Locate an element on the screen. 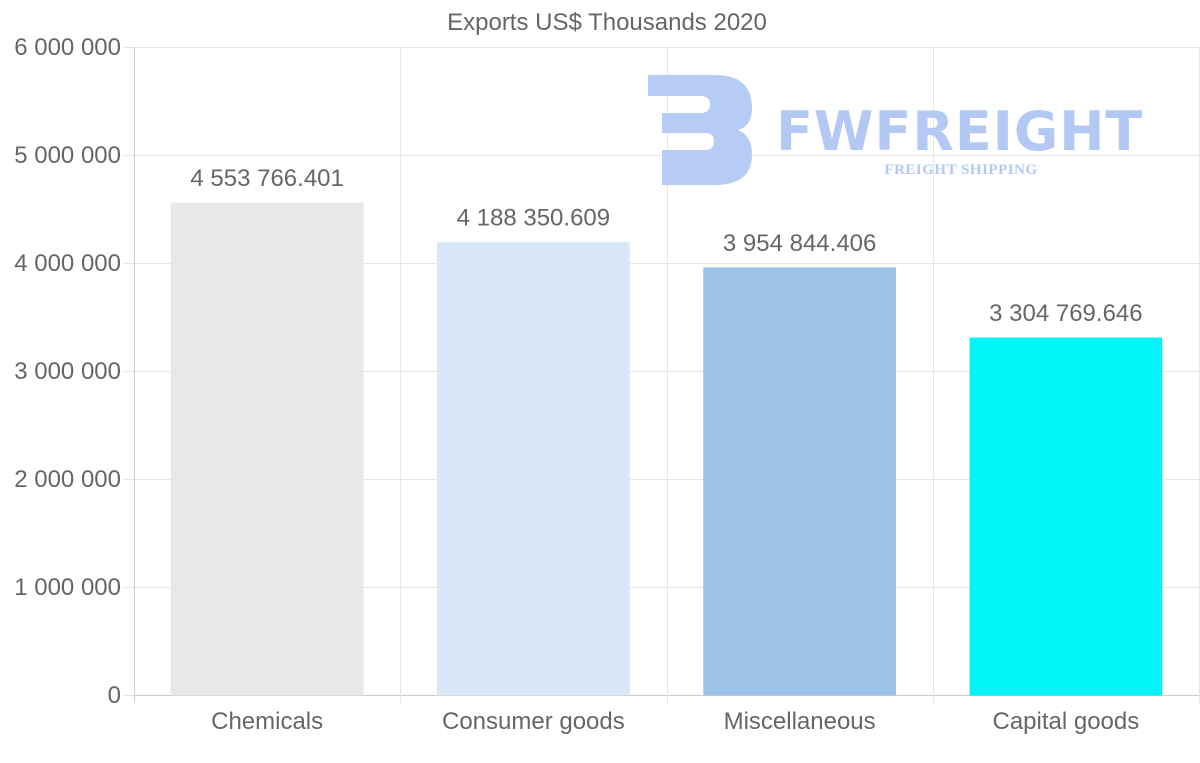 Image resolution: width=1200 pixels, height=763 pixels. y-tick-label: 0 is located at coordinates (114, 695).